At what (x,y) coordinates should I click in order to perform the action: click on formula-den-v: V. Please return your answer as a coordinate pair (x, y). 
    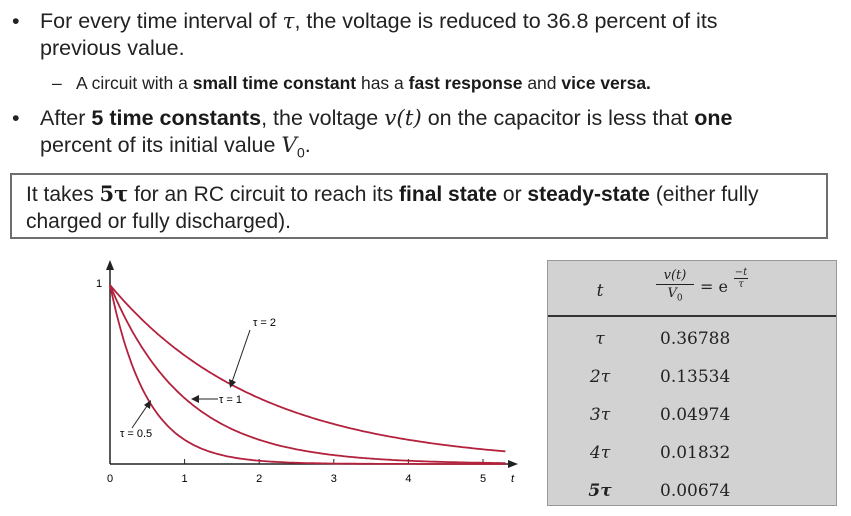
    Looking at the image, I should click on (672, 293).